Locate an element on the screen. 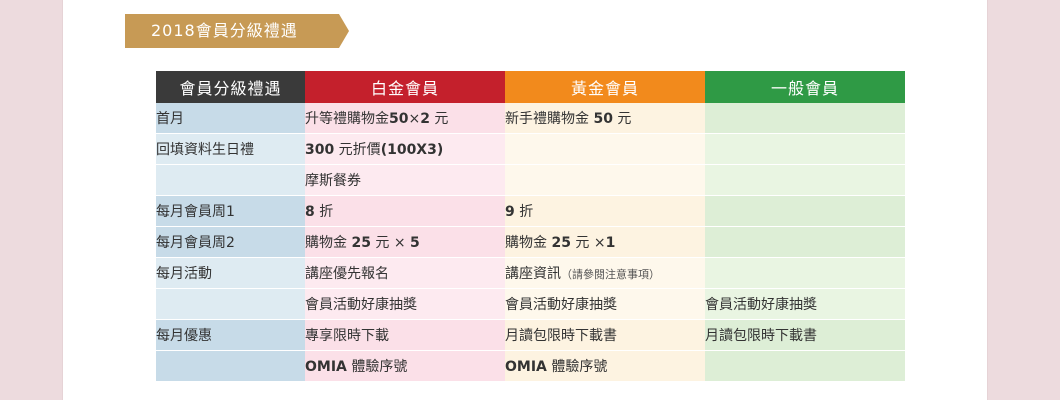 This screenshot has height=400, width=1060. cell-text: 新手禮購物金 is located at coordinates (549, 119).